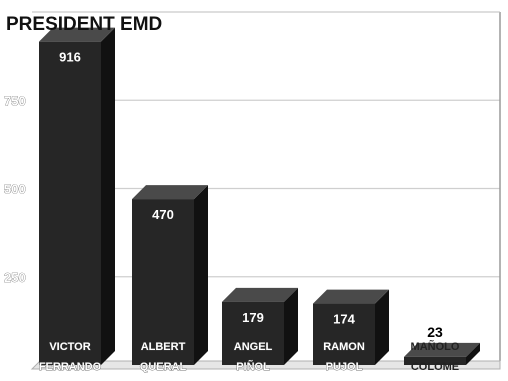  I want to click on data-label: 179, so click(253, 317).